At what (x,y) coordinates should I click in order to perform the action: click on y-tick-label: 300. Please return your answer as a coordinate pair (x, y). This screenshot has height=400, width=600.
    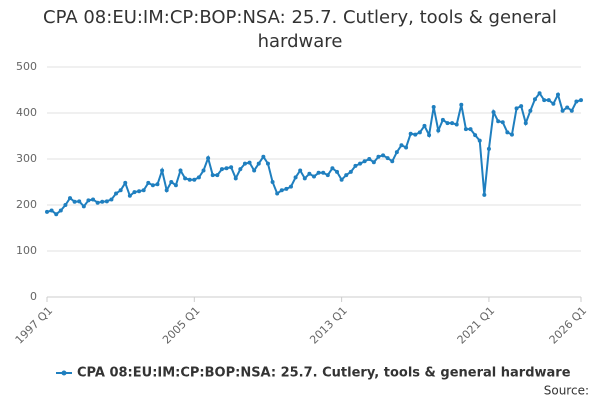
    Looking at the image, I should click on (26, 158).